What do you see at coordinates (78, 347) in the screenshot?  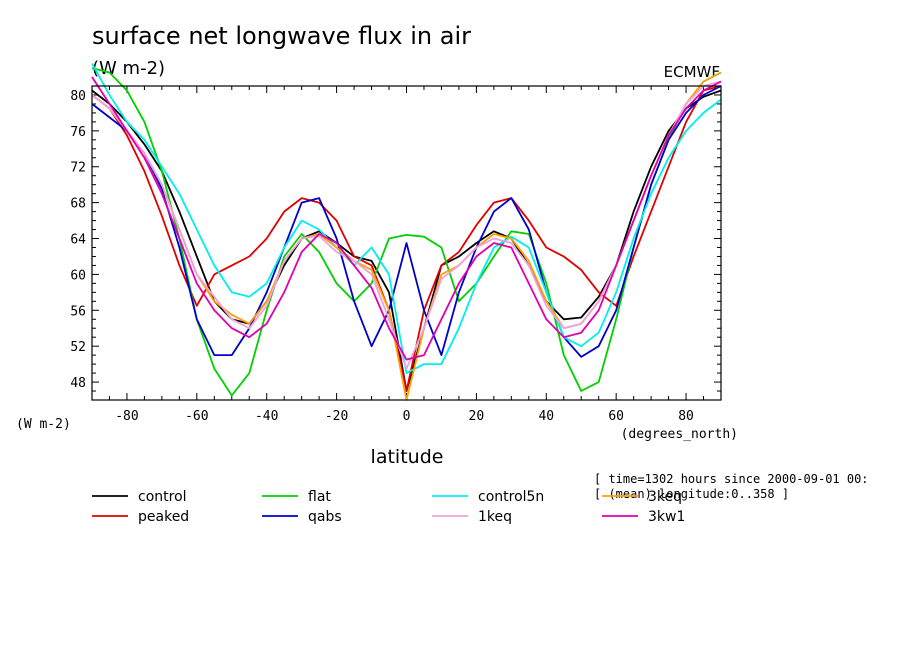 I see `y-tick-label: 52` at bounding box center [78, 347].